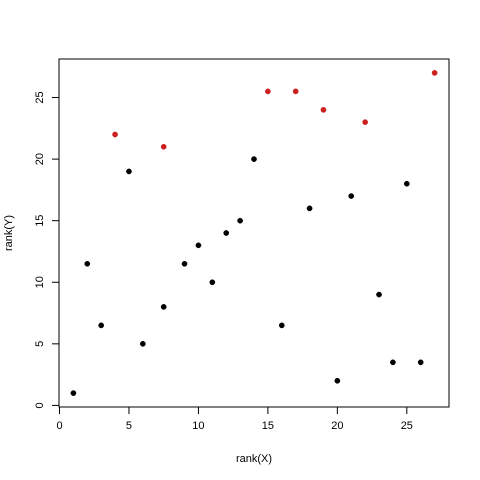 This screenshot has height=480, width=480. Describe the element at coordinates (40, 97) in the screenshot. I see `y-tick-label: 25` at that location.